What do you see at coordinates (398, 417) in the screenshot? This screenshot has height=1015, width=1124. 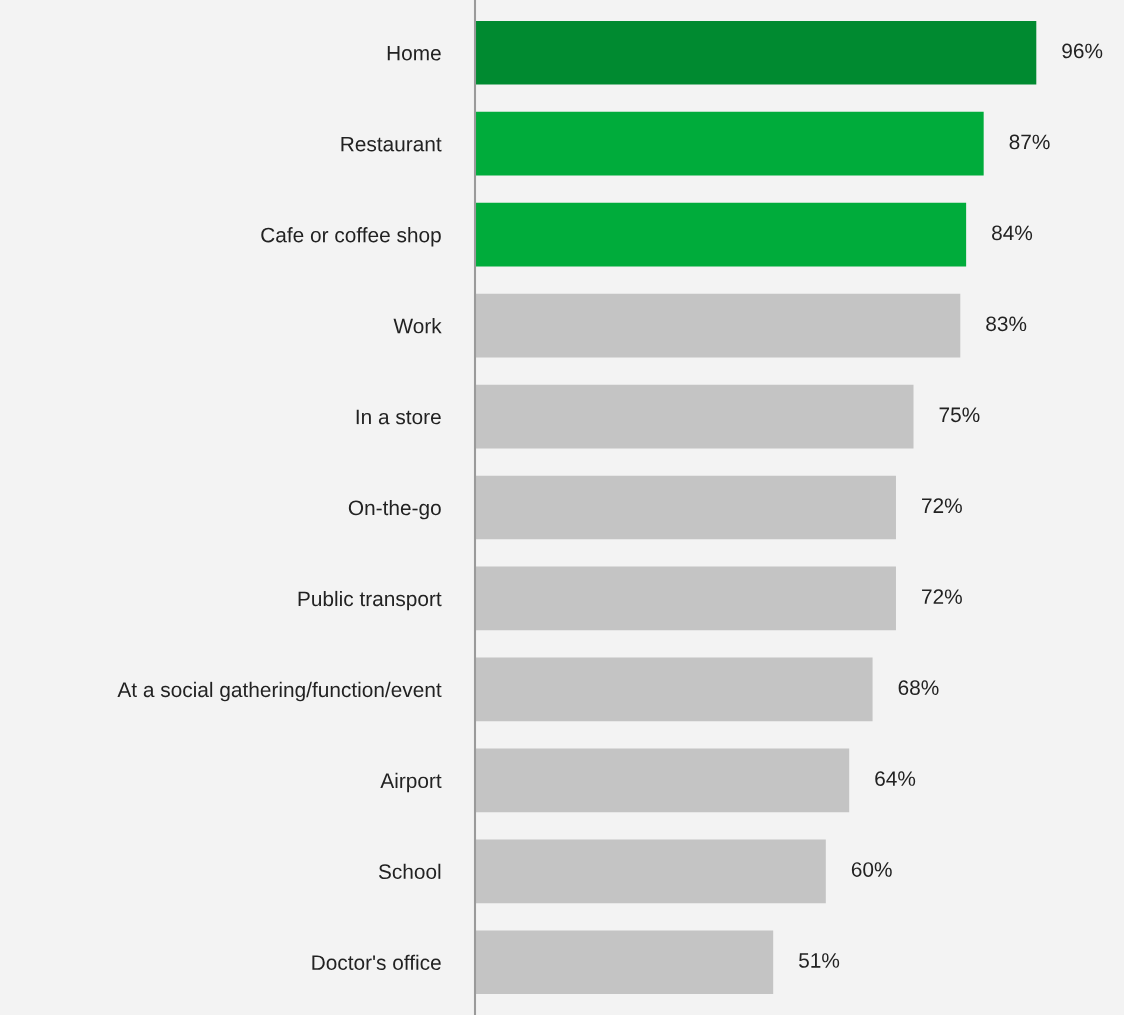 I see `y-tick-label: In a store` at bounding box center [398, 417].